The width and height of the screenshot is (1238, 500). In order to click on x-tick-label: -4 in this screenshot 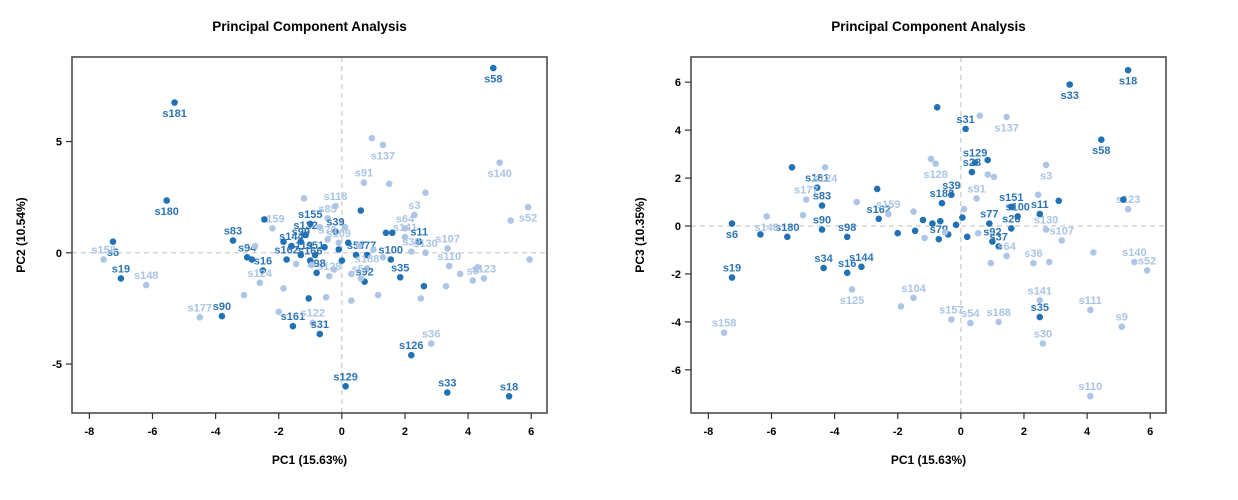, I will do `click(835, 432)`.